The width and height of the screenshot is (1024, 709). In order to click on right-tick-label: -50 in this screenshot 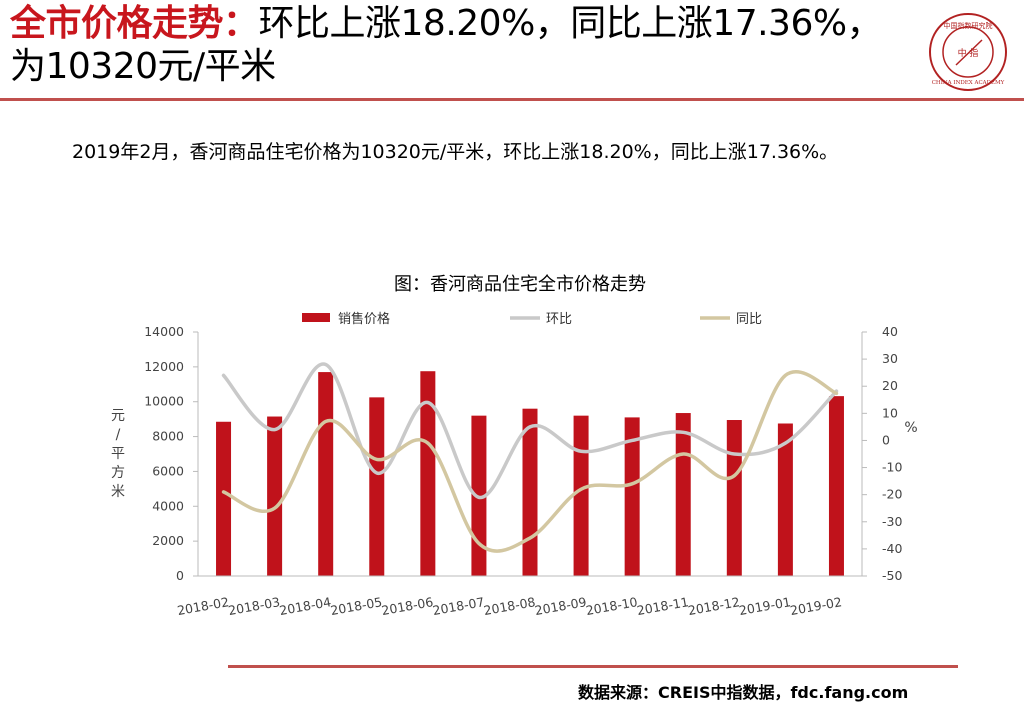, I will do `click(892, 575)`.